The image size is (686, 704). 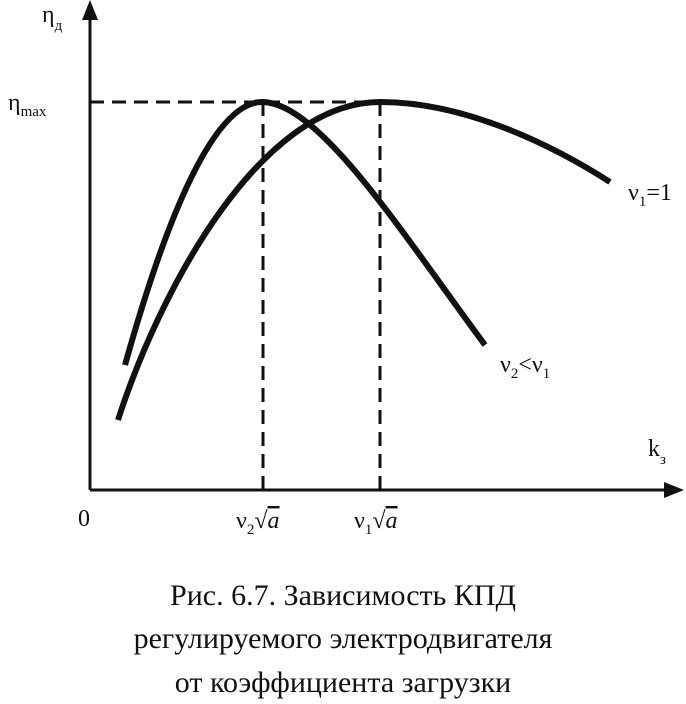 I want to click on caption-line: Рис. 6.7. Зависимость КПД, so click(x=343, y=595).